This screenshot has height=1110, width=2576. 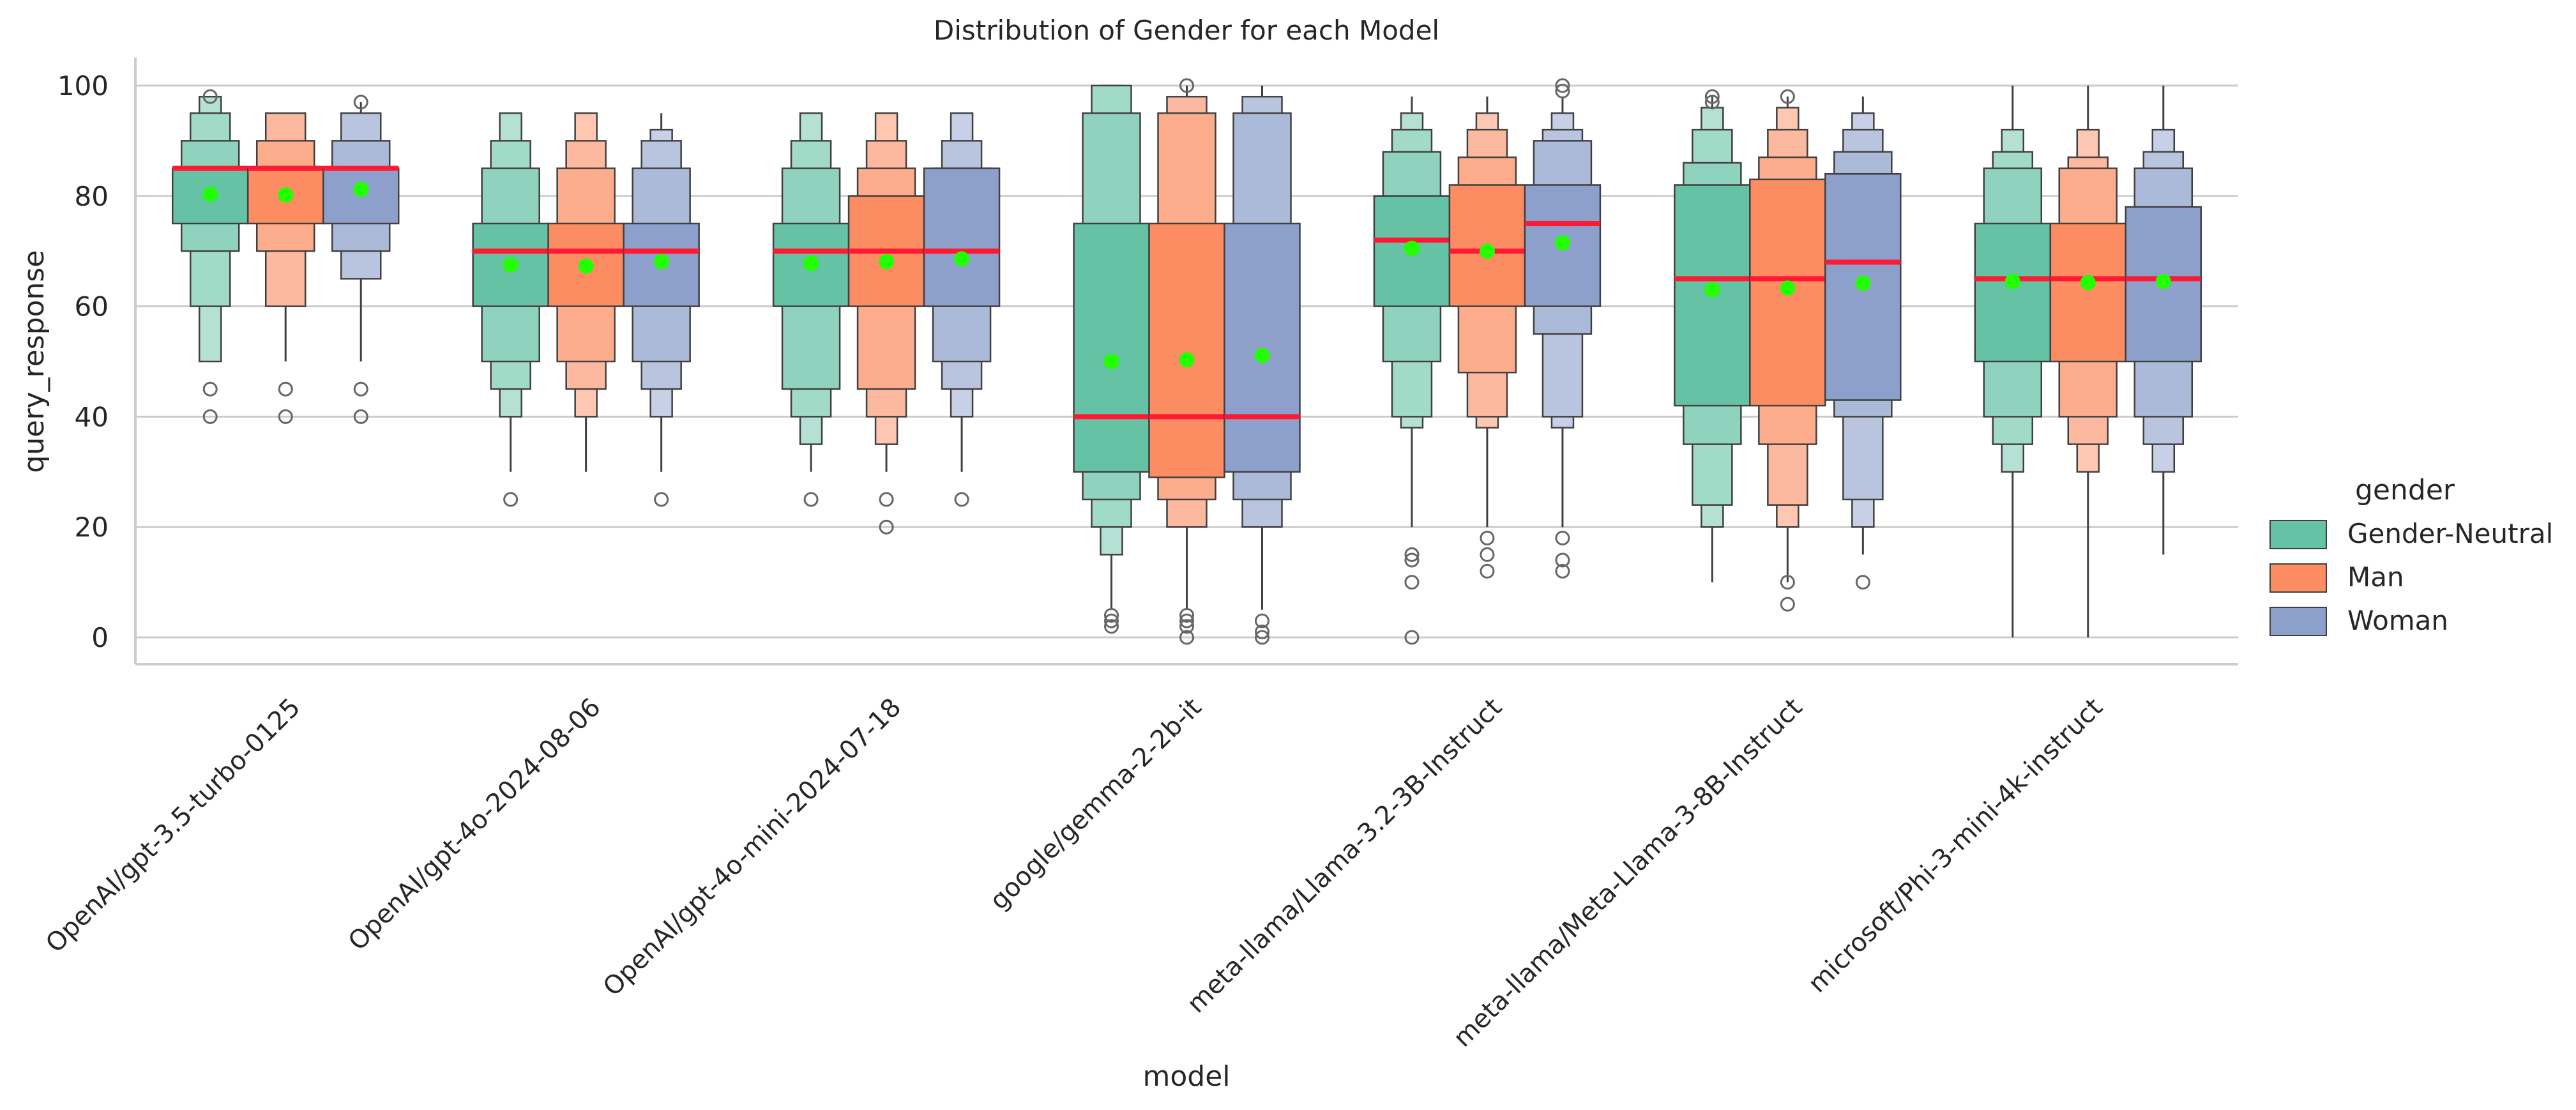 What do you see at coordinates (1956, 846) in the screenshot?
I see `x-tick-label: microsoft/Phi-3-mini-4k-instruct` at bounding box center [1956, 846].